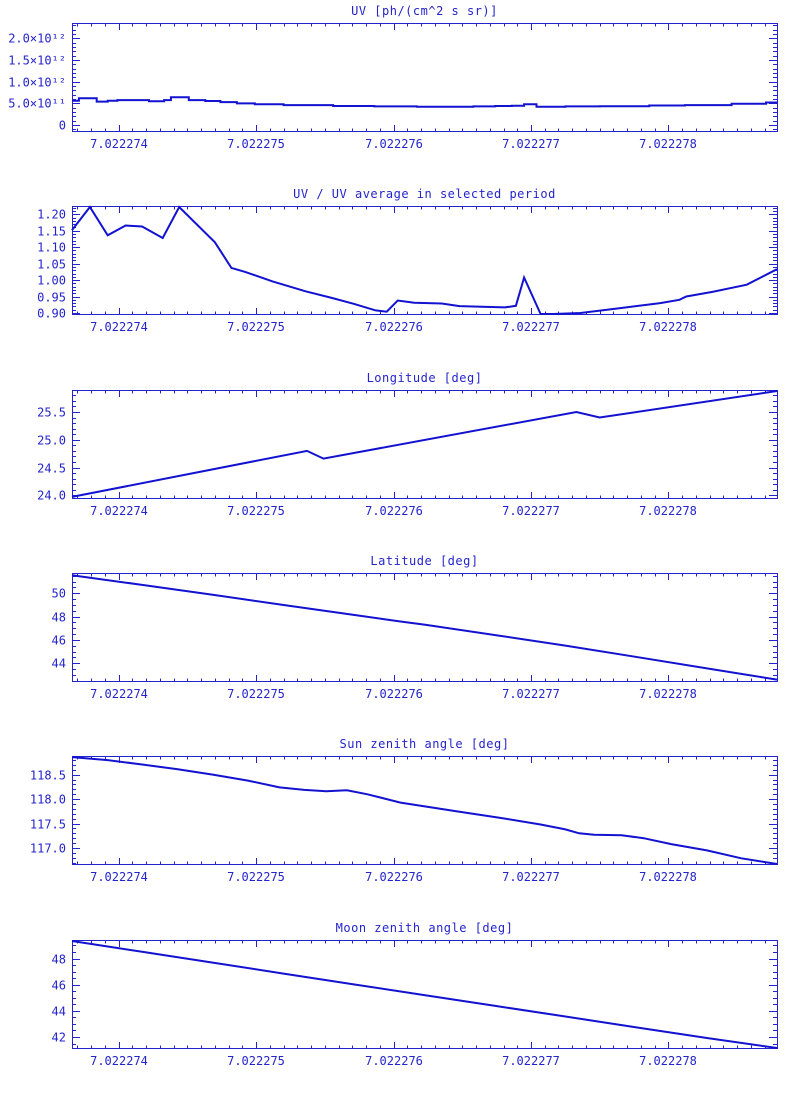 The image size is (800, 1100). Describe the element at coordinates (424, 11) in the screenshot. I see `chart-title-uv: UV [ph/(cm^2 s sr)]` at that location.